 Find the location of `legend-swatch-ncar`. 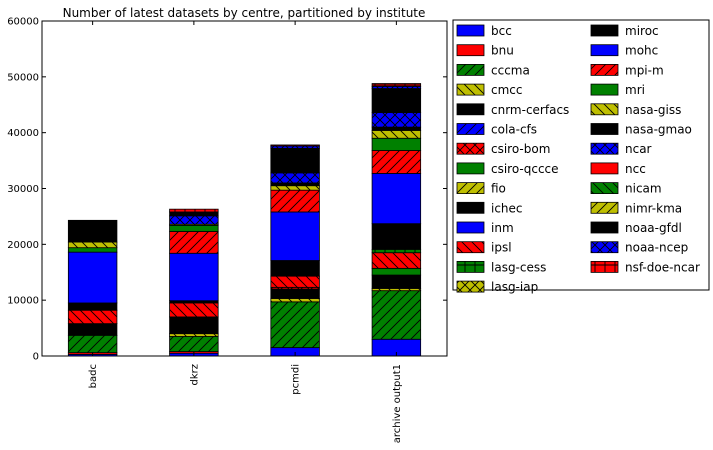

legend-swatch-ncar is located at coordinates (604, 148).